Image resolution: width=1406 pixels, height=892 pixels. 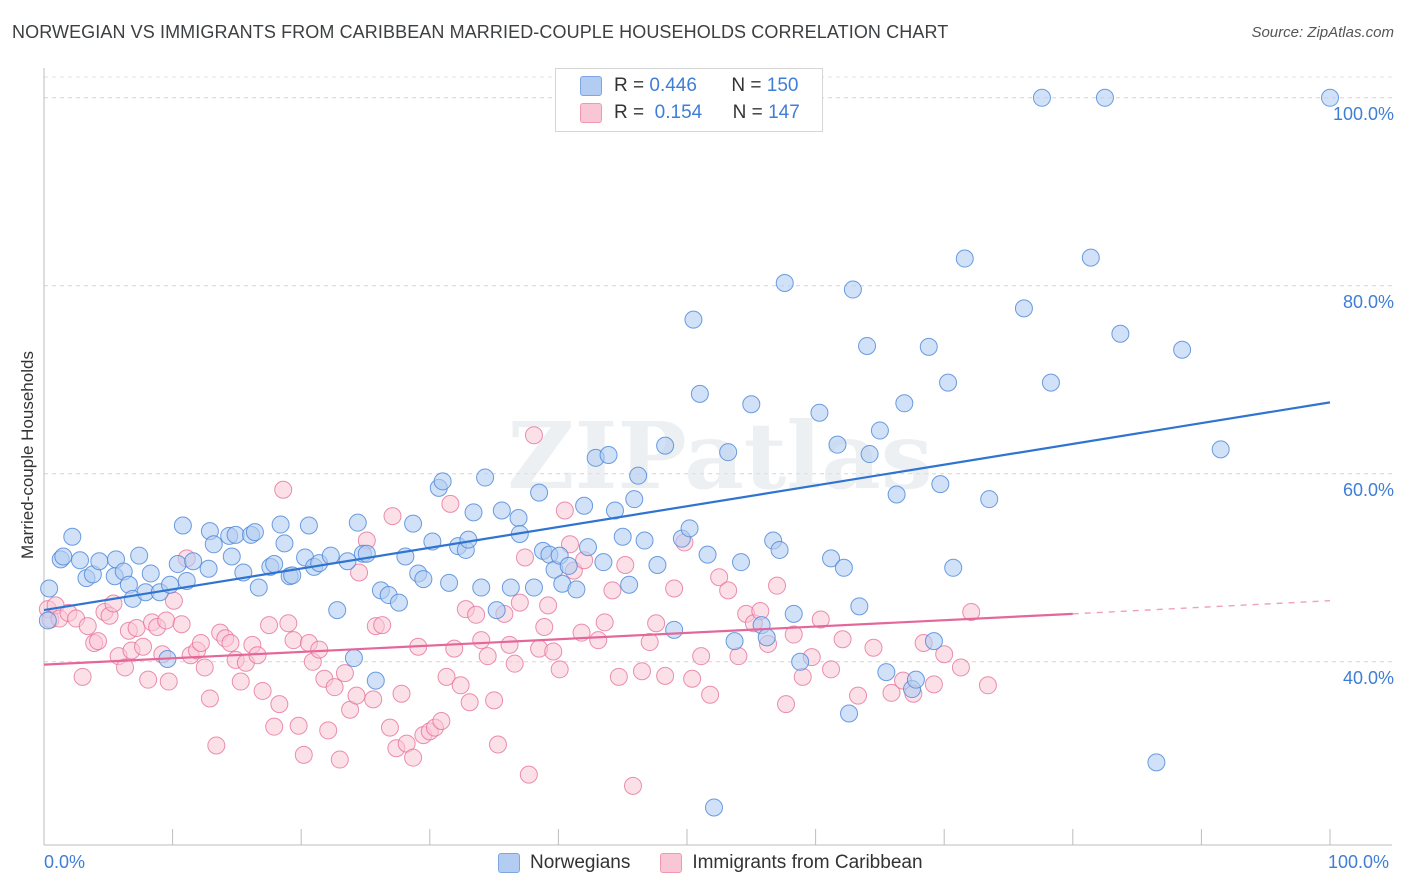 I want to click on legend-row-caribbean: R = 0.154 N = 147, so click(x=690, y=113).